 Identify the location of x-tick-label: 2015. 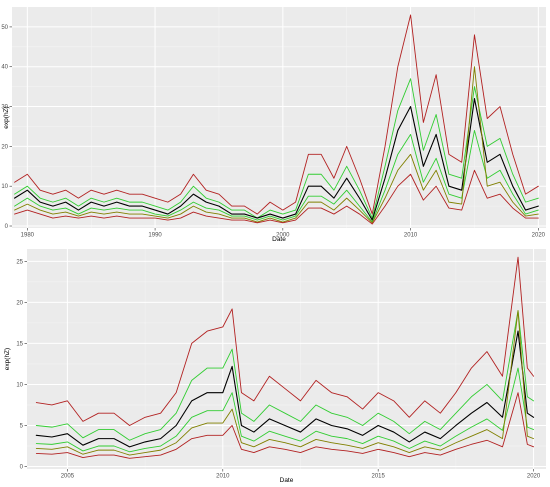
(378, 477).